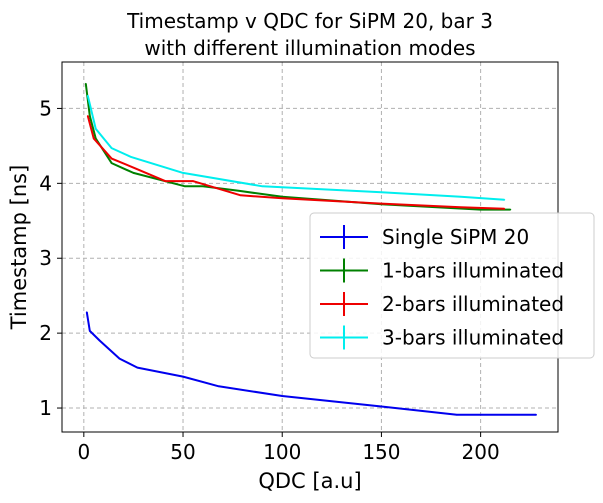  I want to click on y-tick-label: 4, so click(45, 183).